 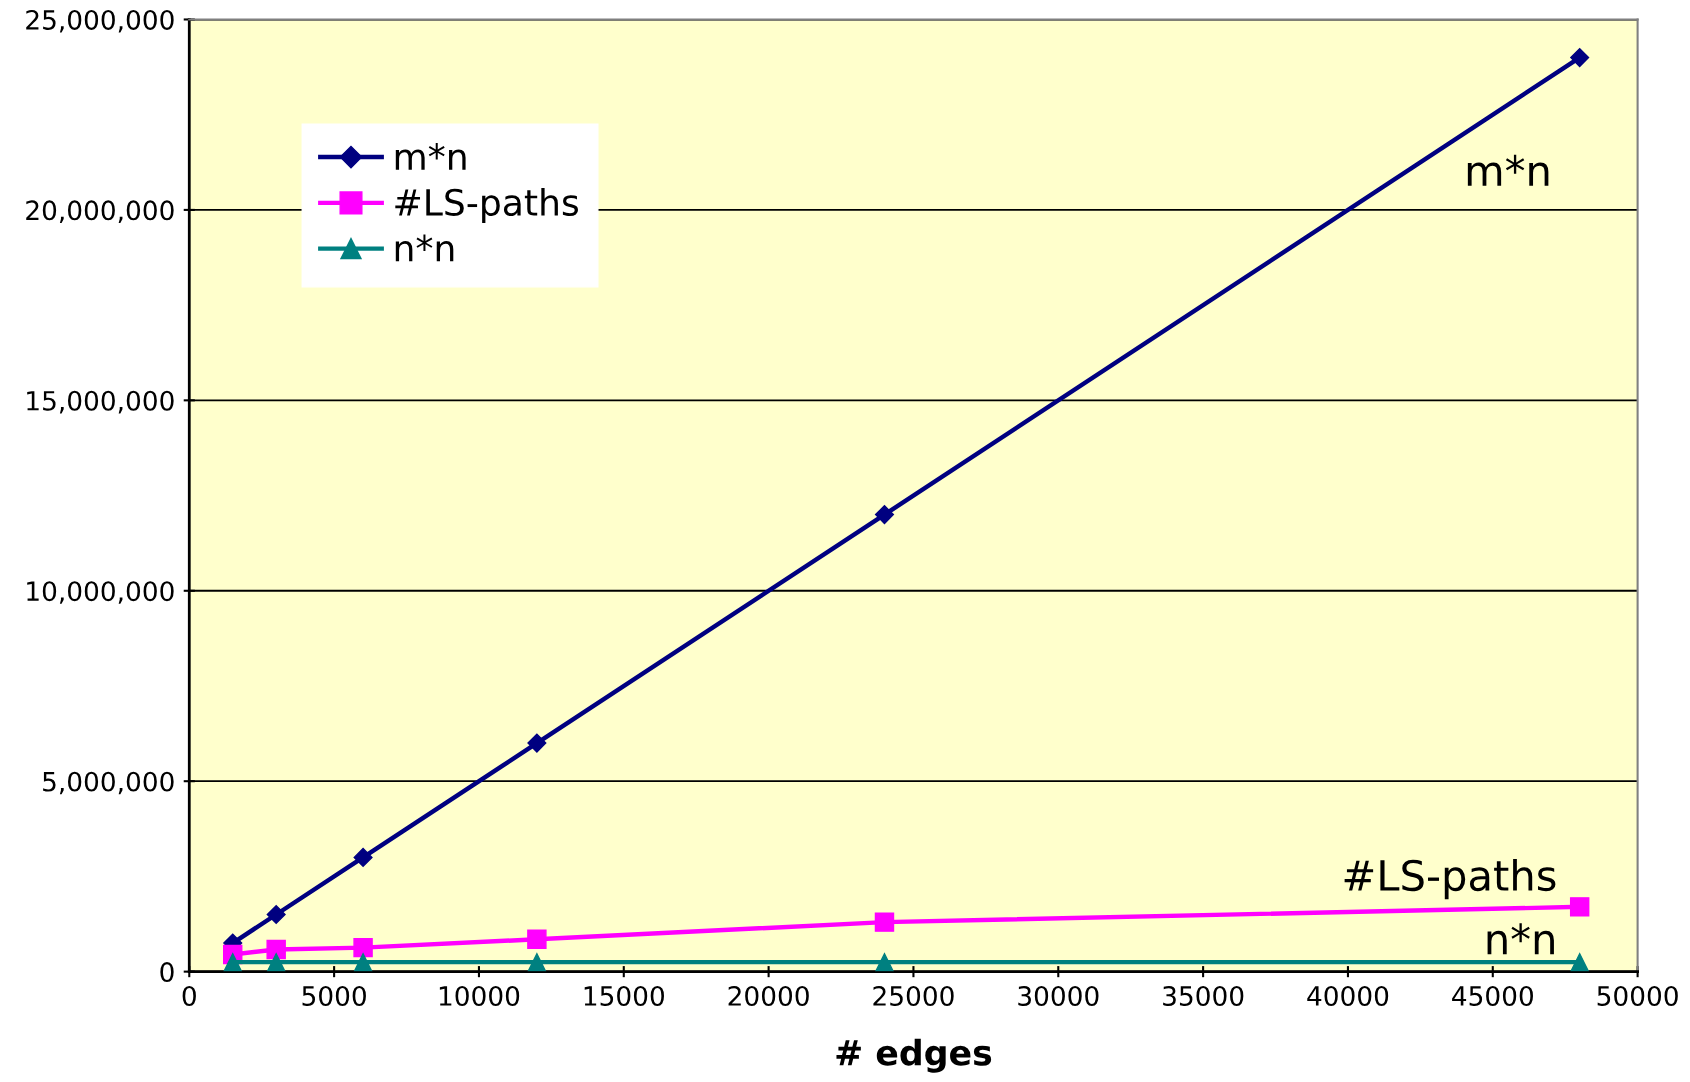 What do you see at coordinates (914, 1055) in the screenshot?
I see `x-axis-title: # edges` at bounding box center [914, 1055].